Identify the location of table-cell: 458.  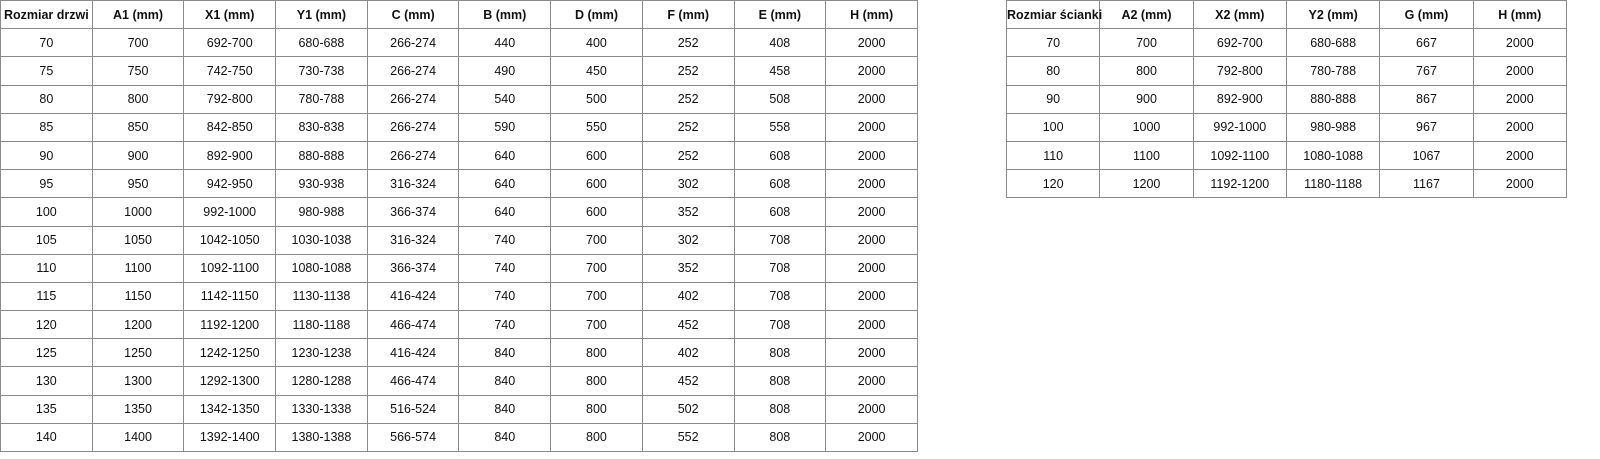
(780, 71).